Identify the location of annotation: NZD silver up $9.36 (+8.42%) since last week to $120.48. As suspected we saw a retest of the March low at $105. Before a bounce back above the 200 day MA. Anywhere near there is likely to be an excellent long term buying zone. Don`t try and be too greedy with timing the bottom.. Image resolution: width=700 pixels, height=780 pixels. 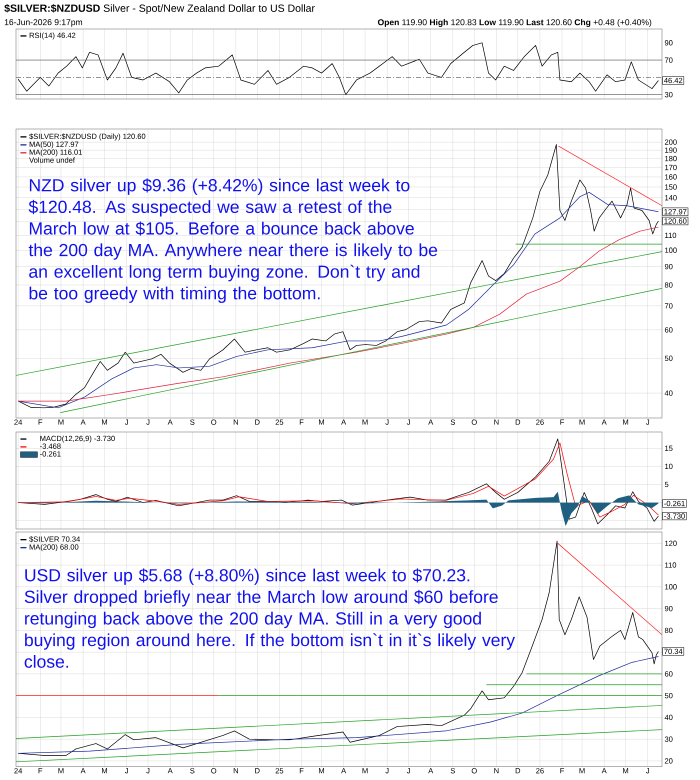
(233, 240).